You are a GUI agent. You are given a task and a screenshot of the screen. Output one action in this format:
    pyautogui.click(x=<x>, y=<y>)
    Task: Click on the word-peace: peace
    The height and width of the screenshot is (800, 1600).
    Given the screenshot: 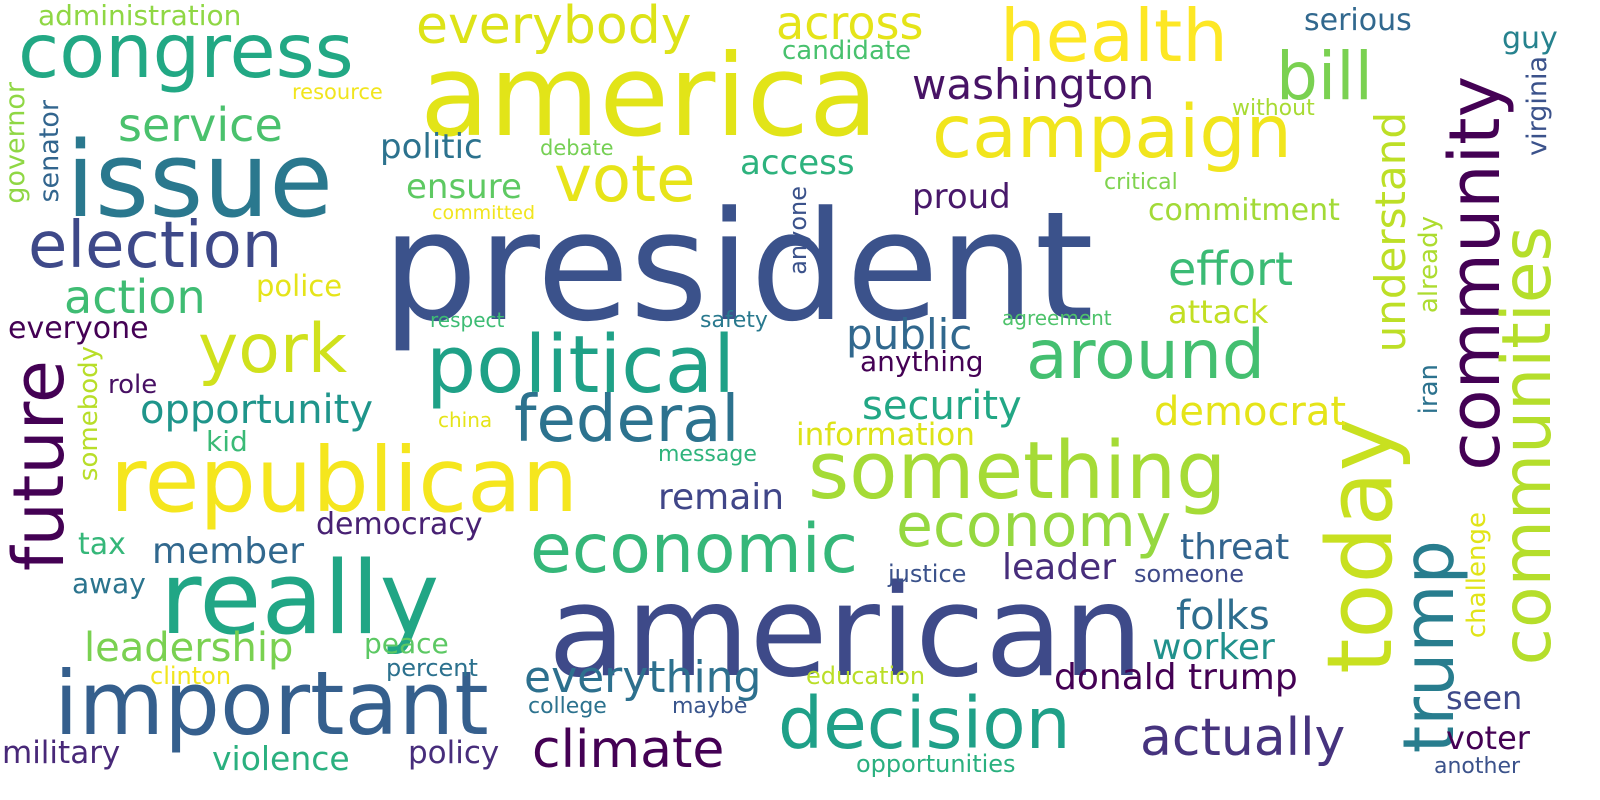 What is the action you would take?
    pyautogui.click(x=406, y=643)
    